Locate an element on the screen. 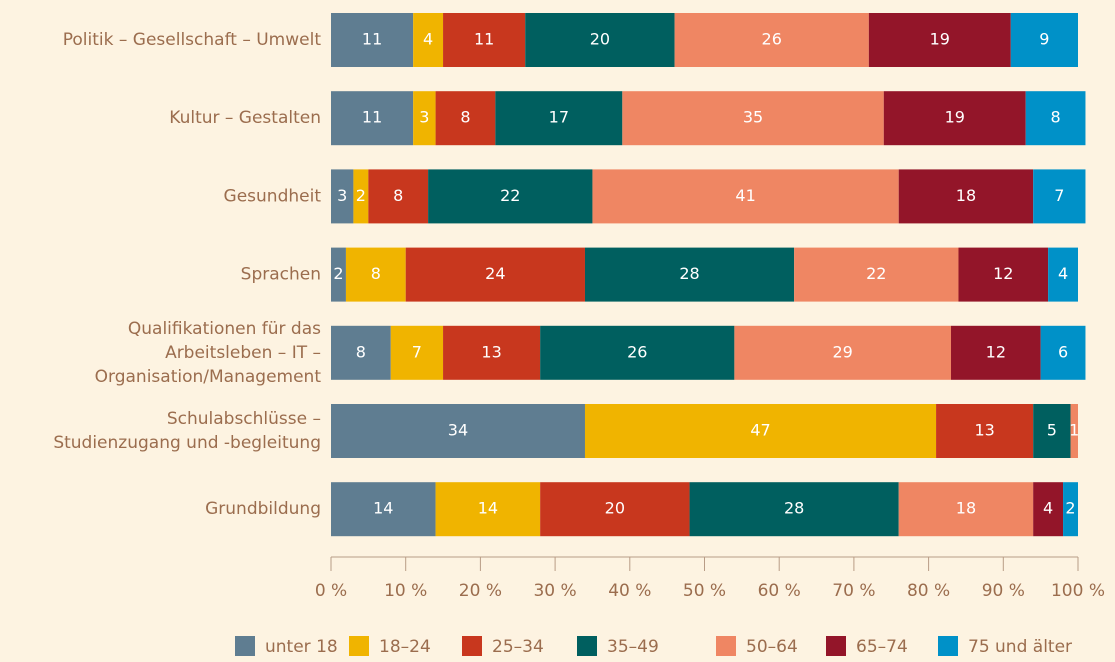  x-tick-label: 60 % is located at coordinates (779, 591).